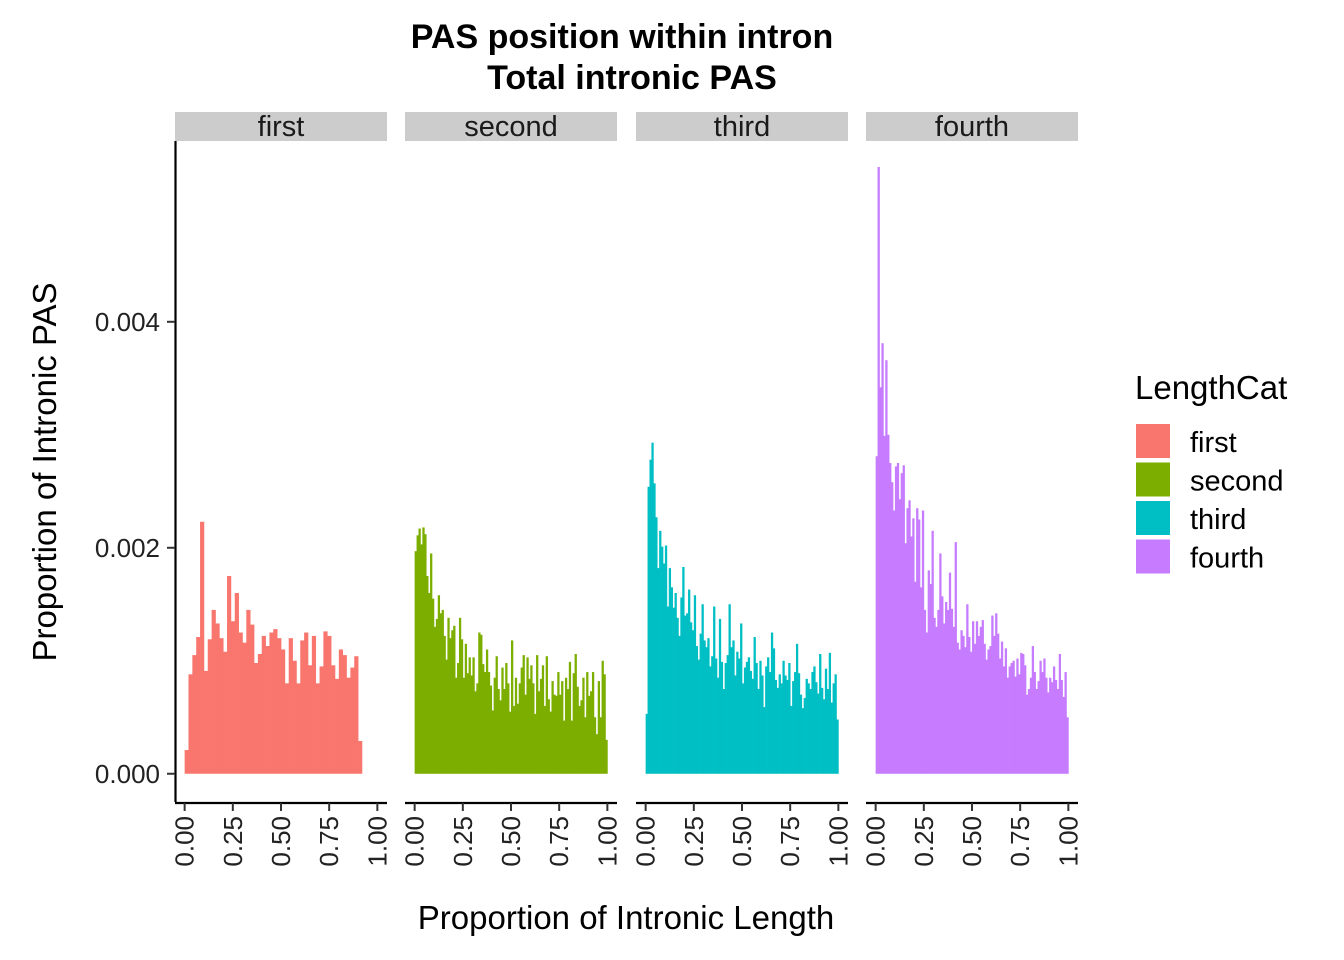  I want to click on legend-swatch-first, so click(1153, 441).